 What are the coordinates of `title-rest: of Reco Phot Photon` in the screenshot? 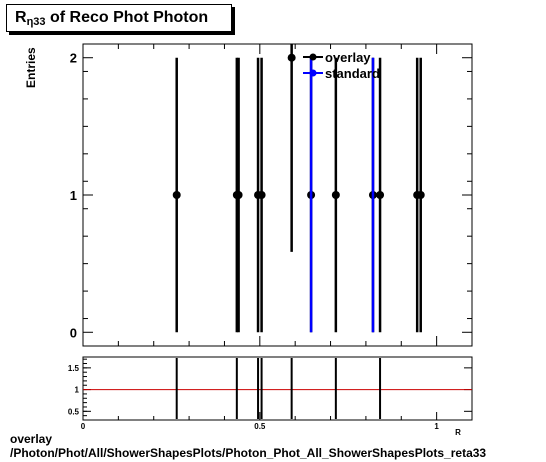 It's located at (127, 17).